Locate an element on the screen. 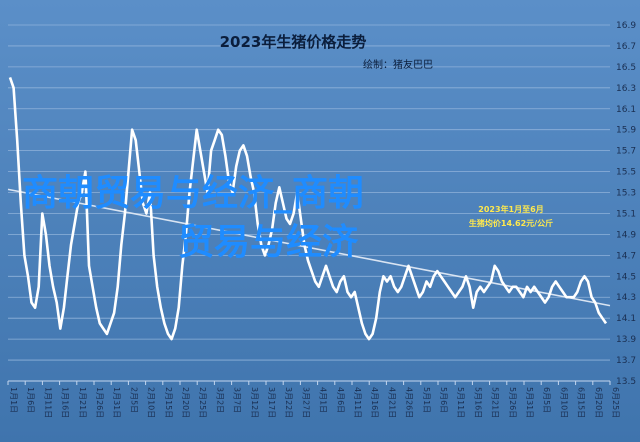 The width and height of the screenshot is (640, 442). y-tick-label: 16.7 is located at coordinates (626, 47).